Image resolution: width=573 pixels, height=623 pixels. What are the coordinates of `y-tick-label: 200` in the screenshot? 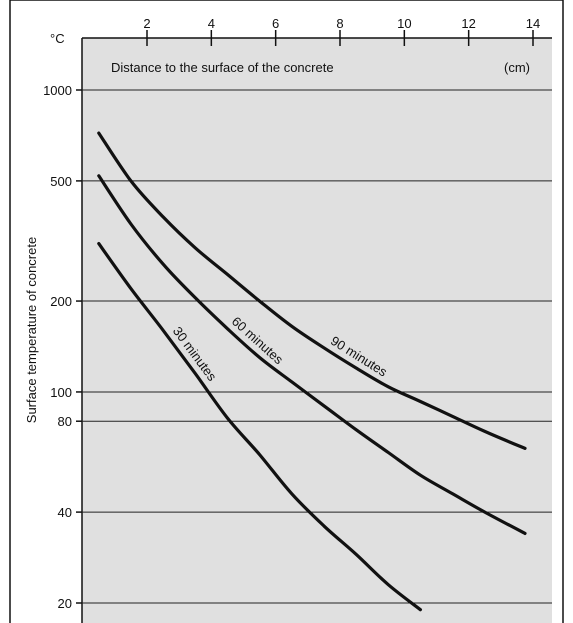 It's located at (61, 301).